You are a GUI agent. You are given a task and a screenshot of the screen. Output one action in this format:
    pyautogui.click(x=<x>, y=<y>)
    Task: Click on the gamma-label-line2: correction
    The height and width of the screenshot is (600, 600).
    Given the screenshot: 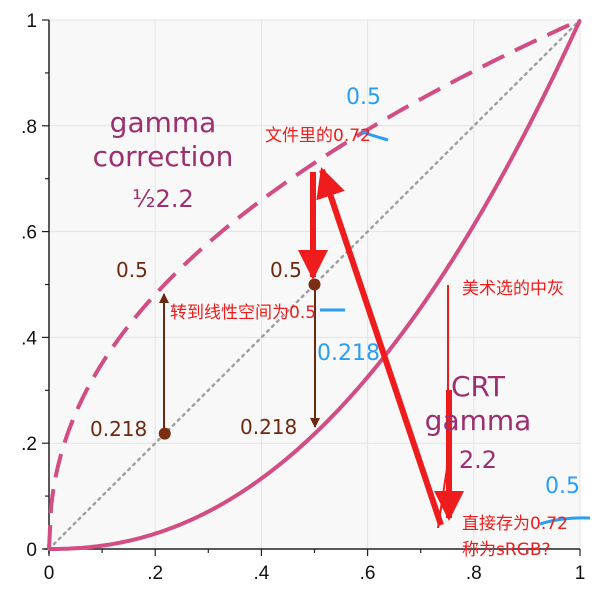 What is the action you would take?
    pyautogui.click(x=163, y=156)
    